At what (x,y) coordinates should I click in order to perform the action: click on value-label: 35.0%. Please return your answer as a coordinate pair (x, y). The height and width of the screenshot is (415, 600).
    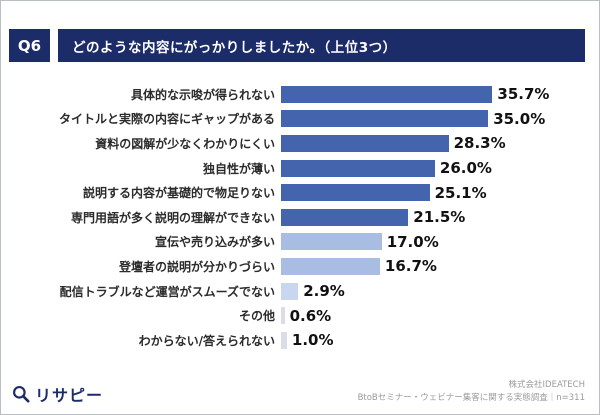
    Looking at the image, I should click on (519, 118).